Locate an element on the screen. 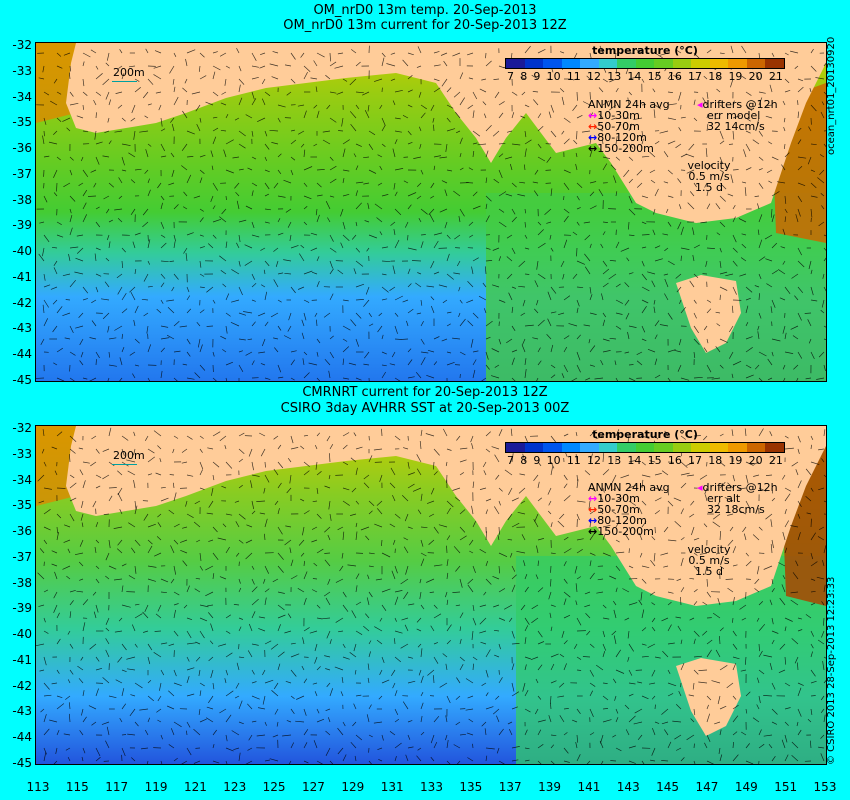  colorbar-tick: 11 is located at coordinates (573, 76).